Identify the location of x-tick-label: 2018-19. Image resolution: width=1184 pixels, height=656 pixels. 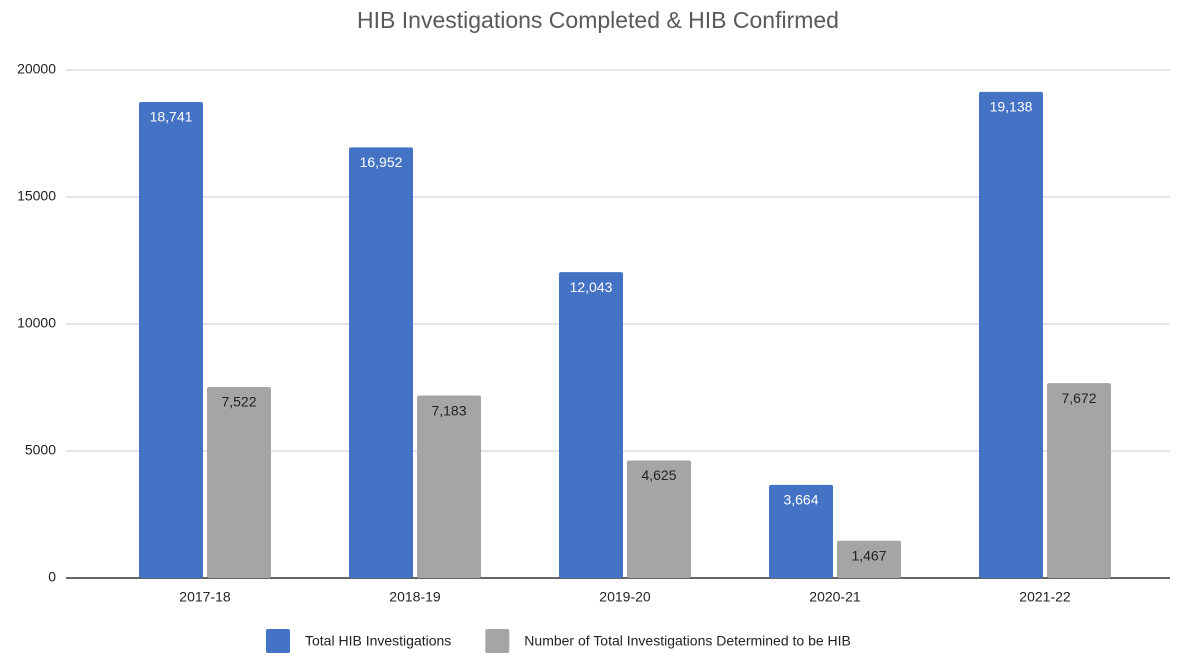
(415, 597).